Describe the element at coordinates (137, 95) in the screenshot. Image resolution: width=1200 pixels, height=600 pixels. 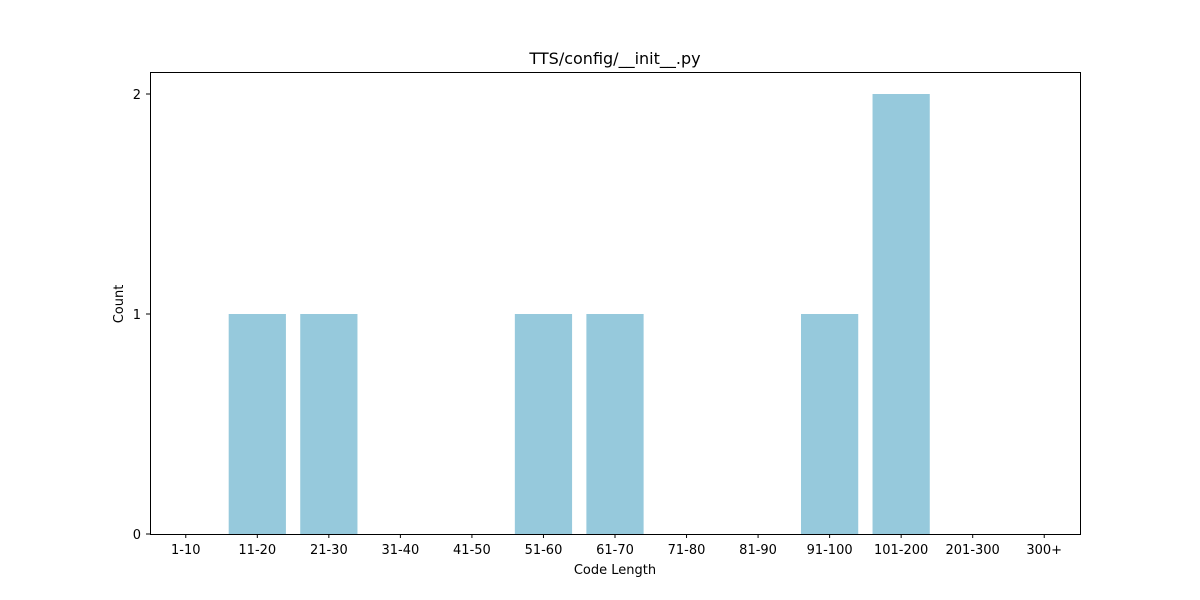
I see `y-tick-label: 2` at that location.